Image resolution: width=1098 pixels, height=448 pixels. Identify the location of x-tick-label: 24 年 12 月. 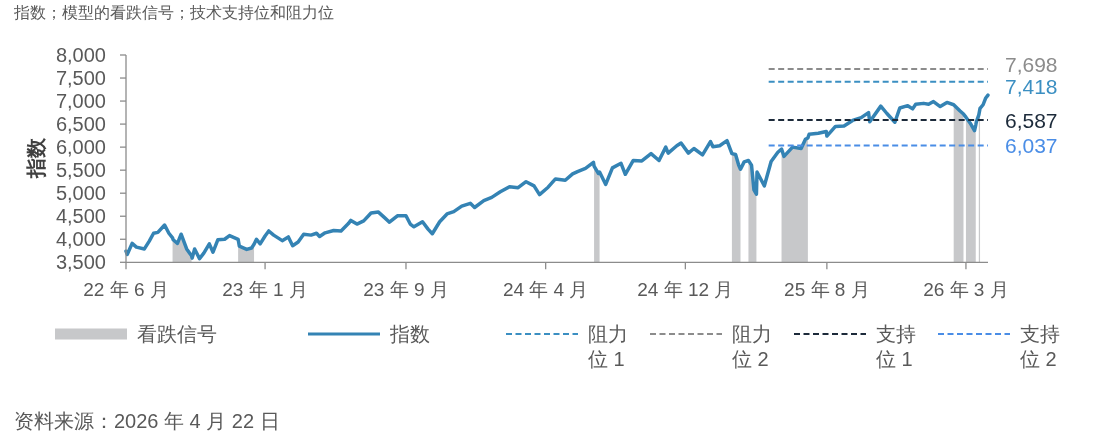
(685, 290).